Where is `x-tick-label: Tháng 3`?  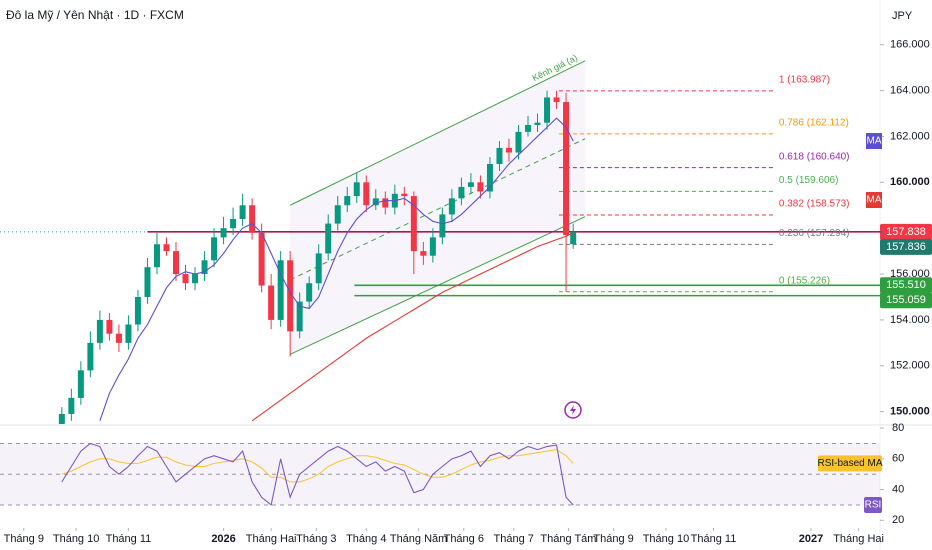 x-tick-label: Tháng 3 is located at coordinates (316, 539).